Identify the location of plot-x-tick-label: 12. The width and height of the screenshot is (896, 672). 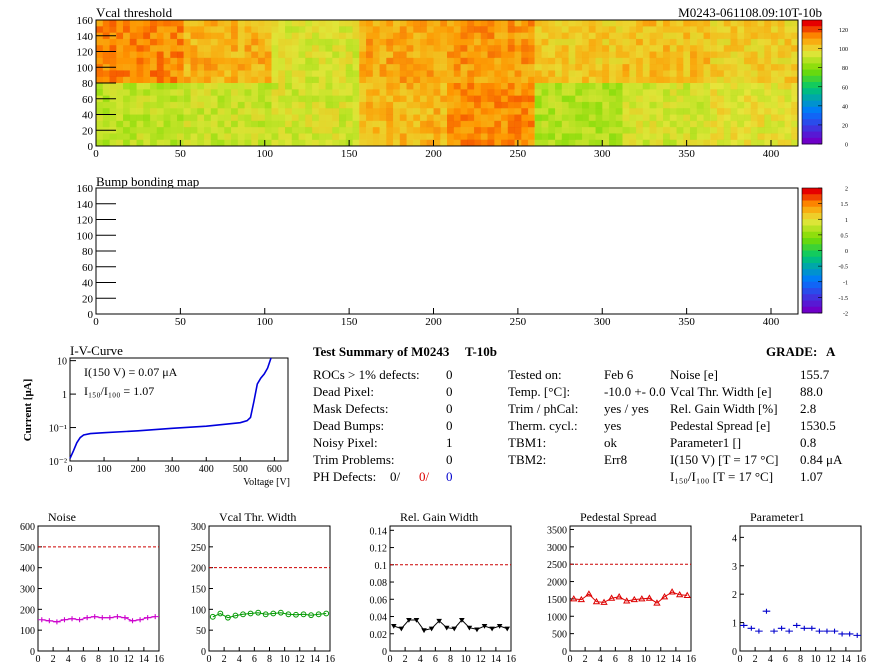
(661, 659).